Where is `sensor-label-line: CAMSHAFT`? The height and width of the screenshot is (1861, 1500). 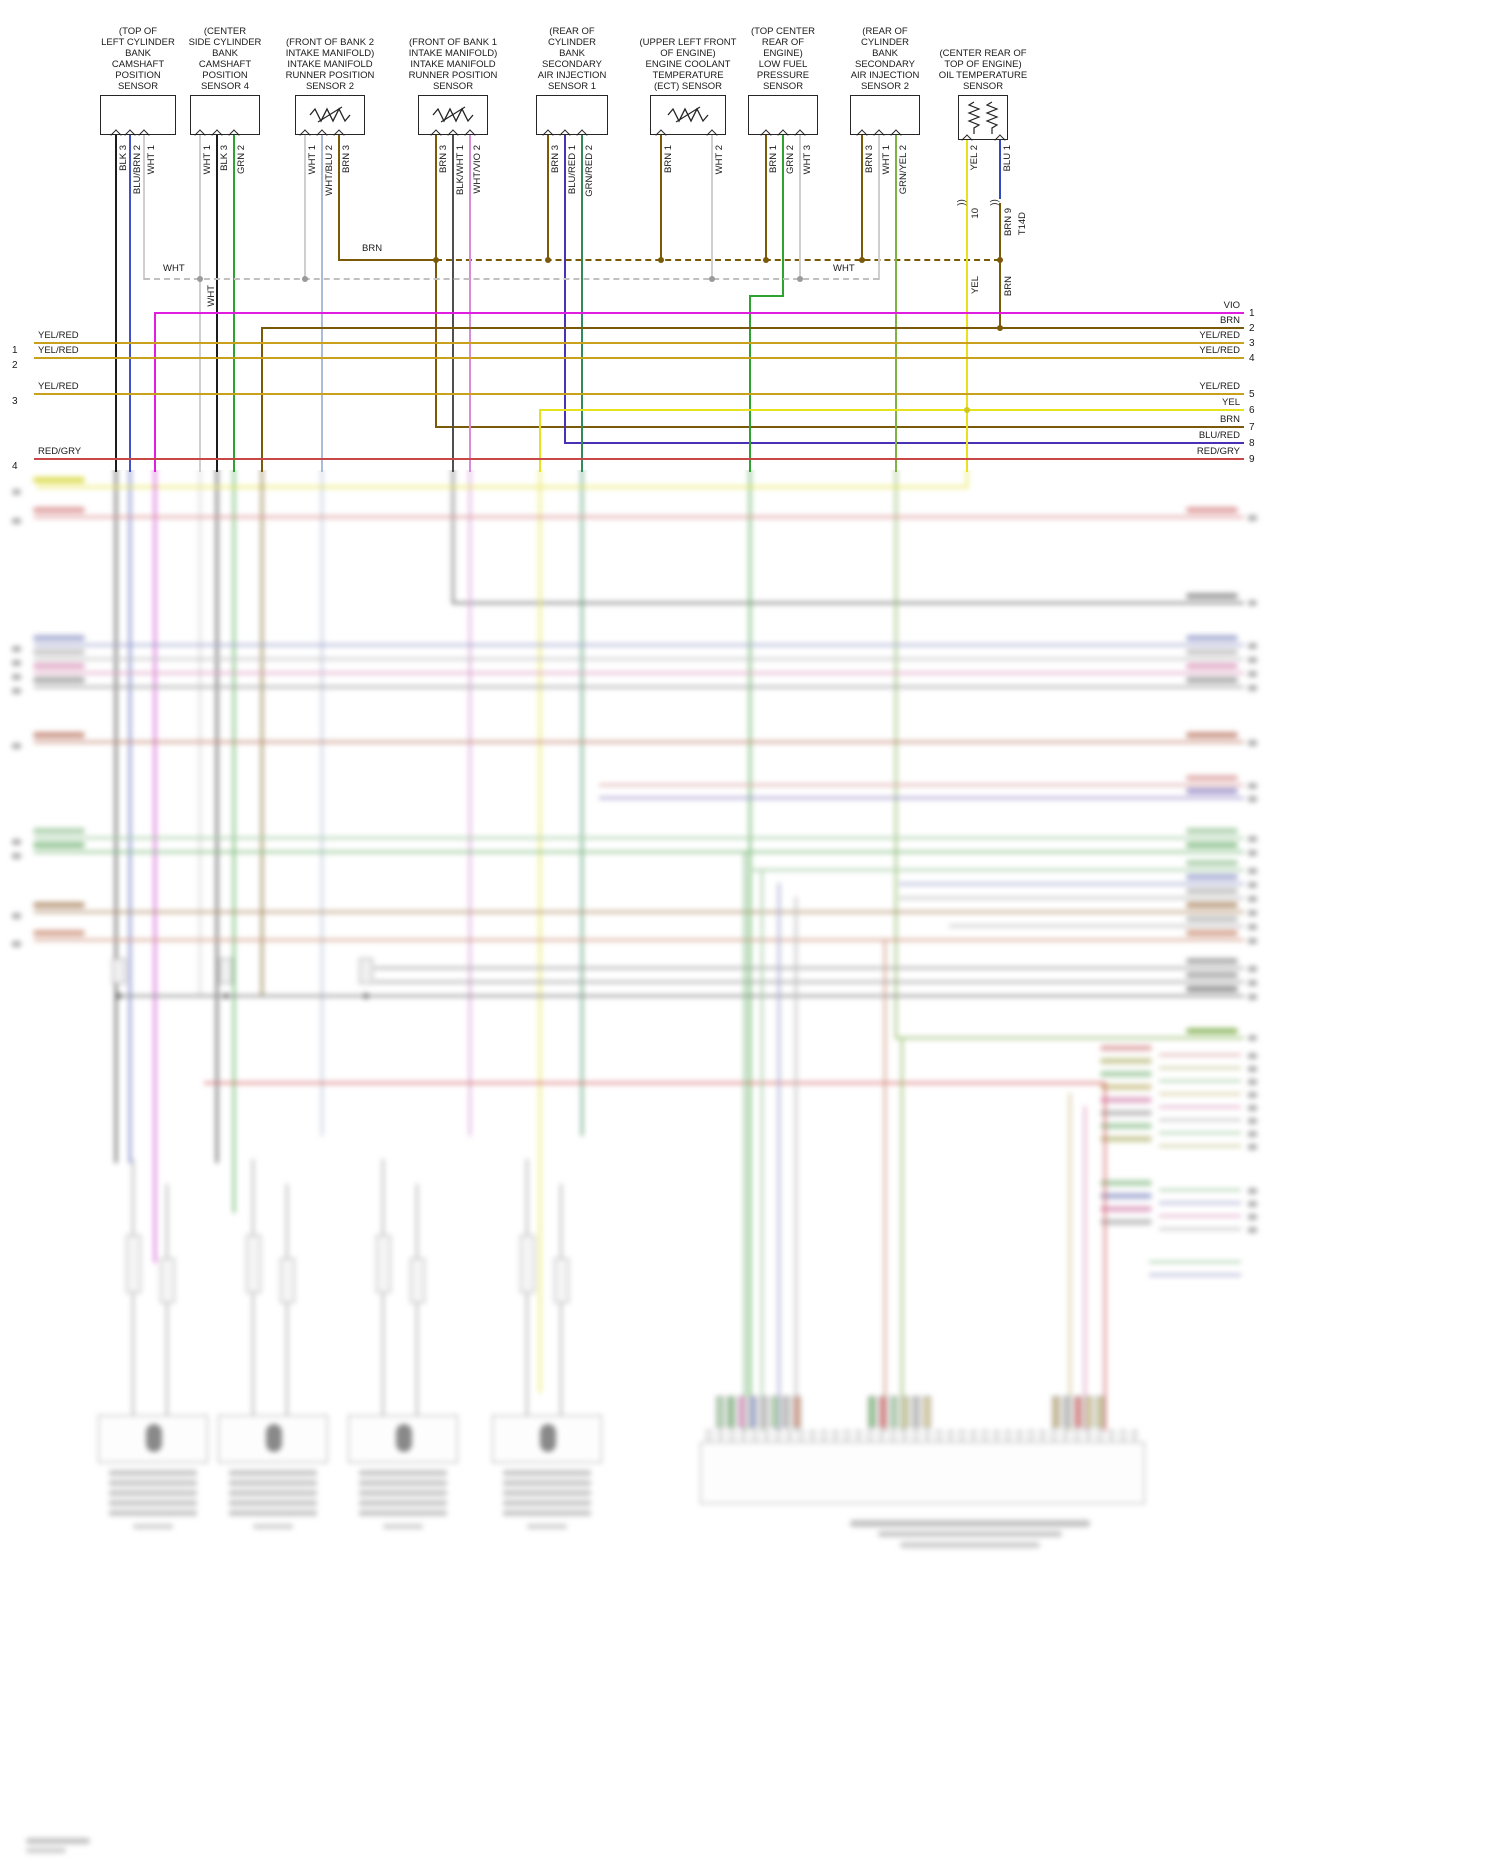
sensor-label-line: CAMSHAFT is located at coordinates (225, 64).